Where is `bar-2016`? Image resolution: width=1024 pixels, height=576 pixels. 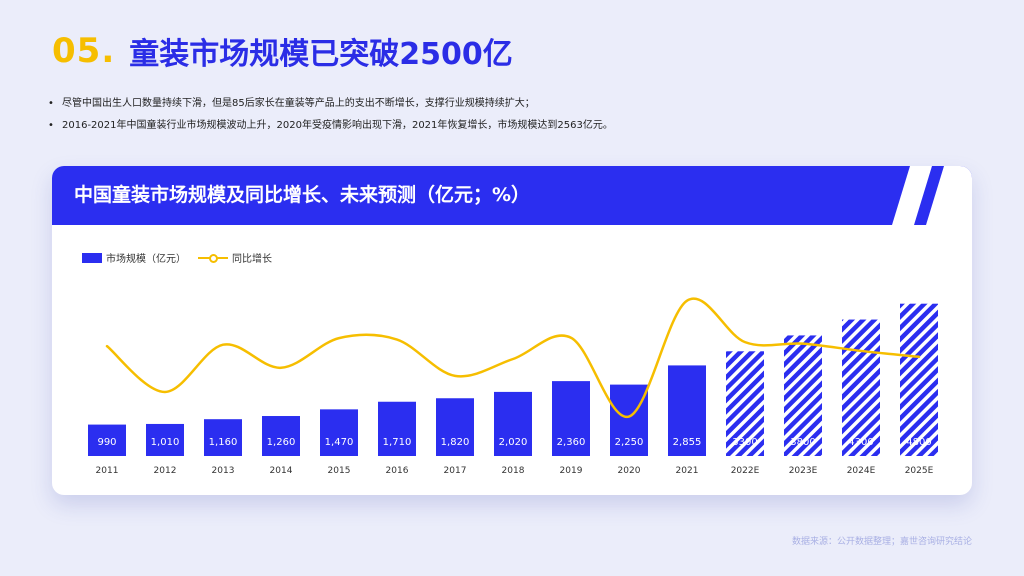 bar-2016 is located at coordinates (397, 428).